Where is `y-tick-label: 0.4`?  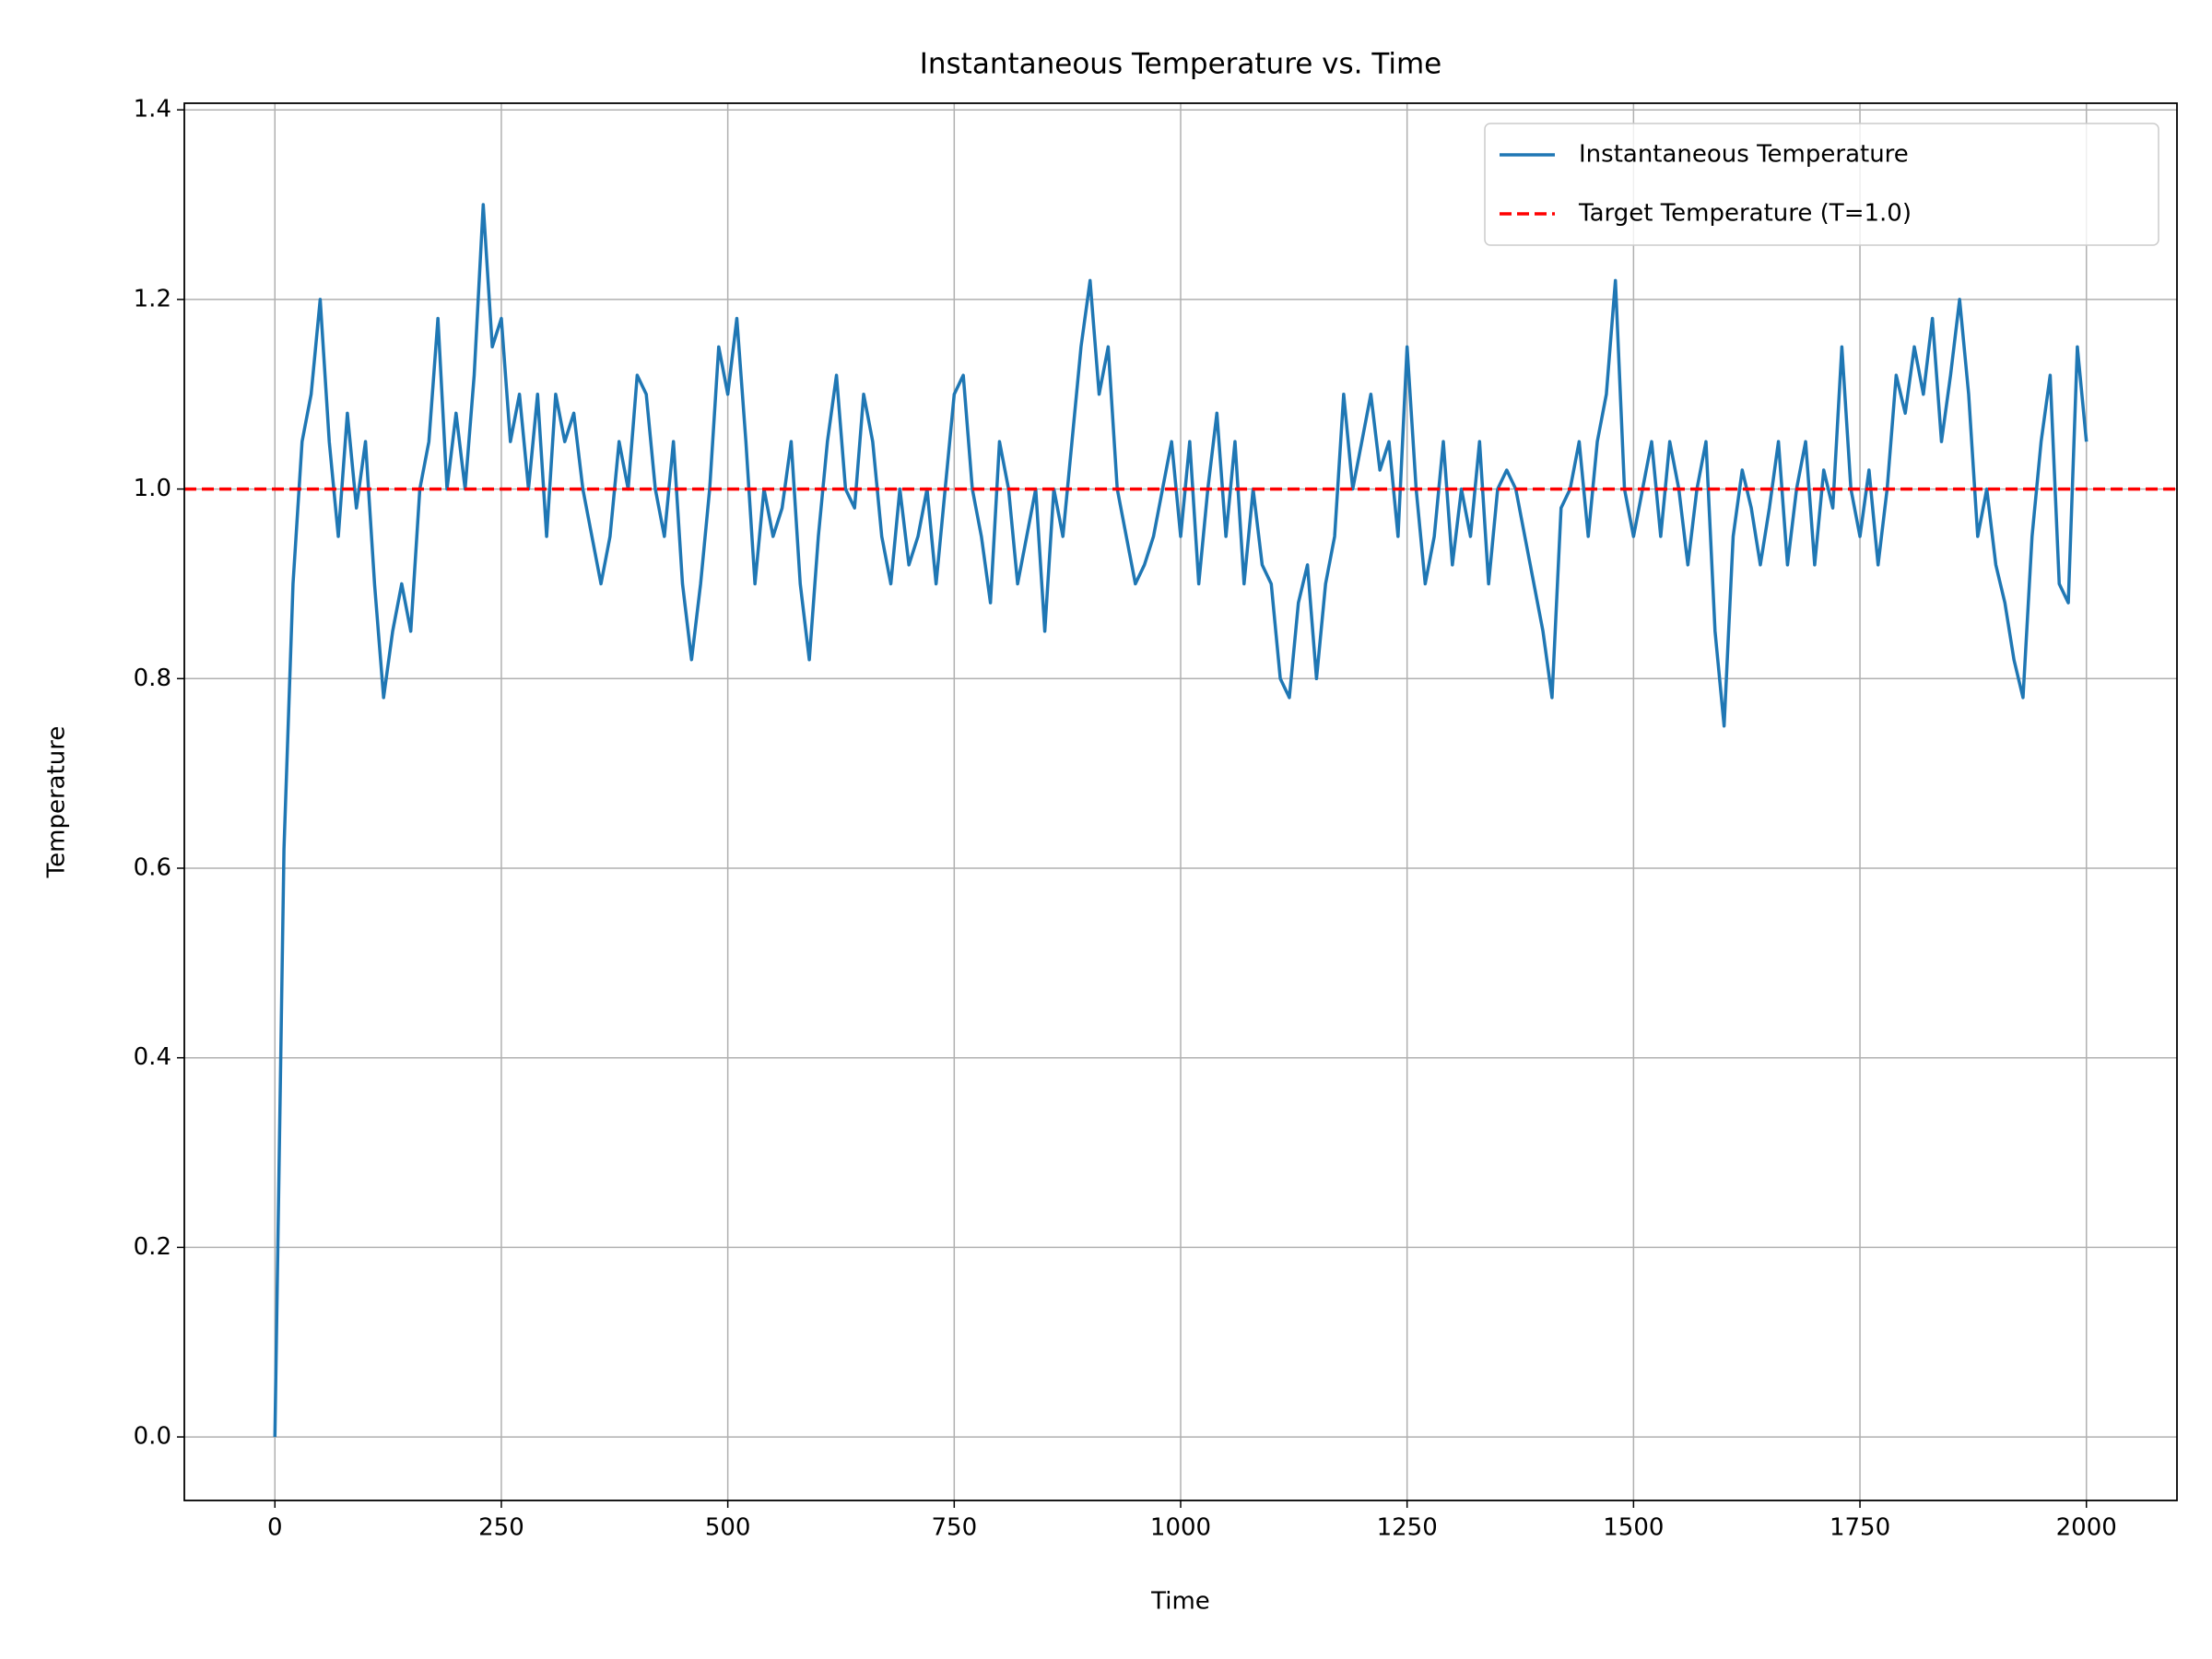
y-tick-label: 0.4 is located at coordinates (152, 1057).